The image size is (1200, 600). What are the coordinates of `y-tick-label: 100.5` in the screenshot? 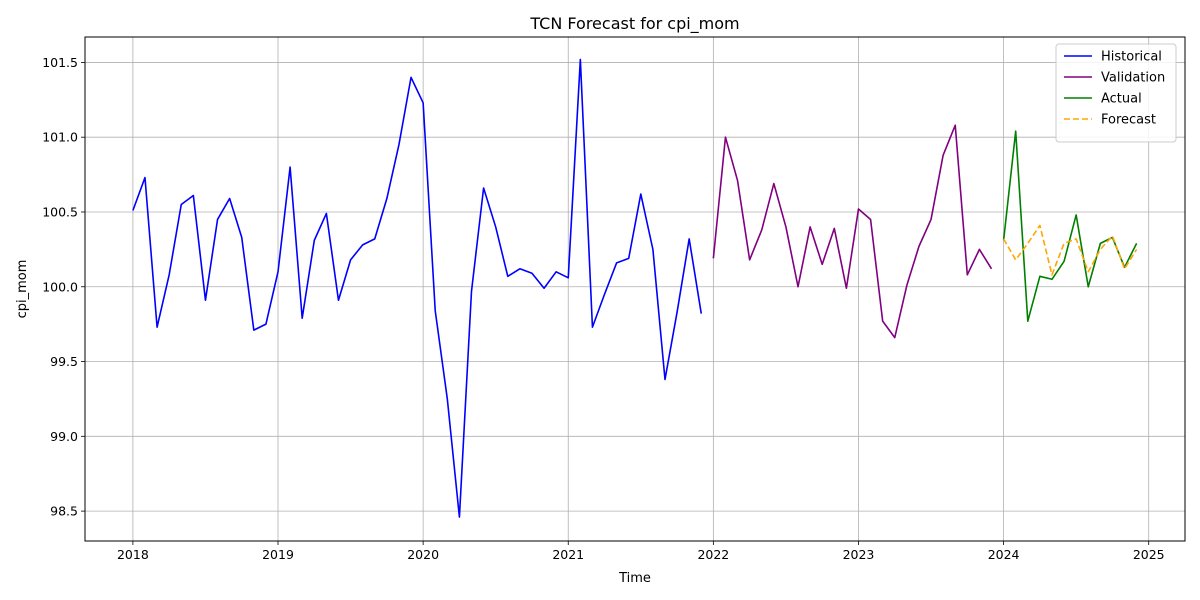 It's located at (60, 211).